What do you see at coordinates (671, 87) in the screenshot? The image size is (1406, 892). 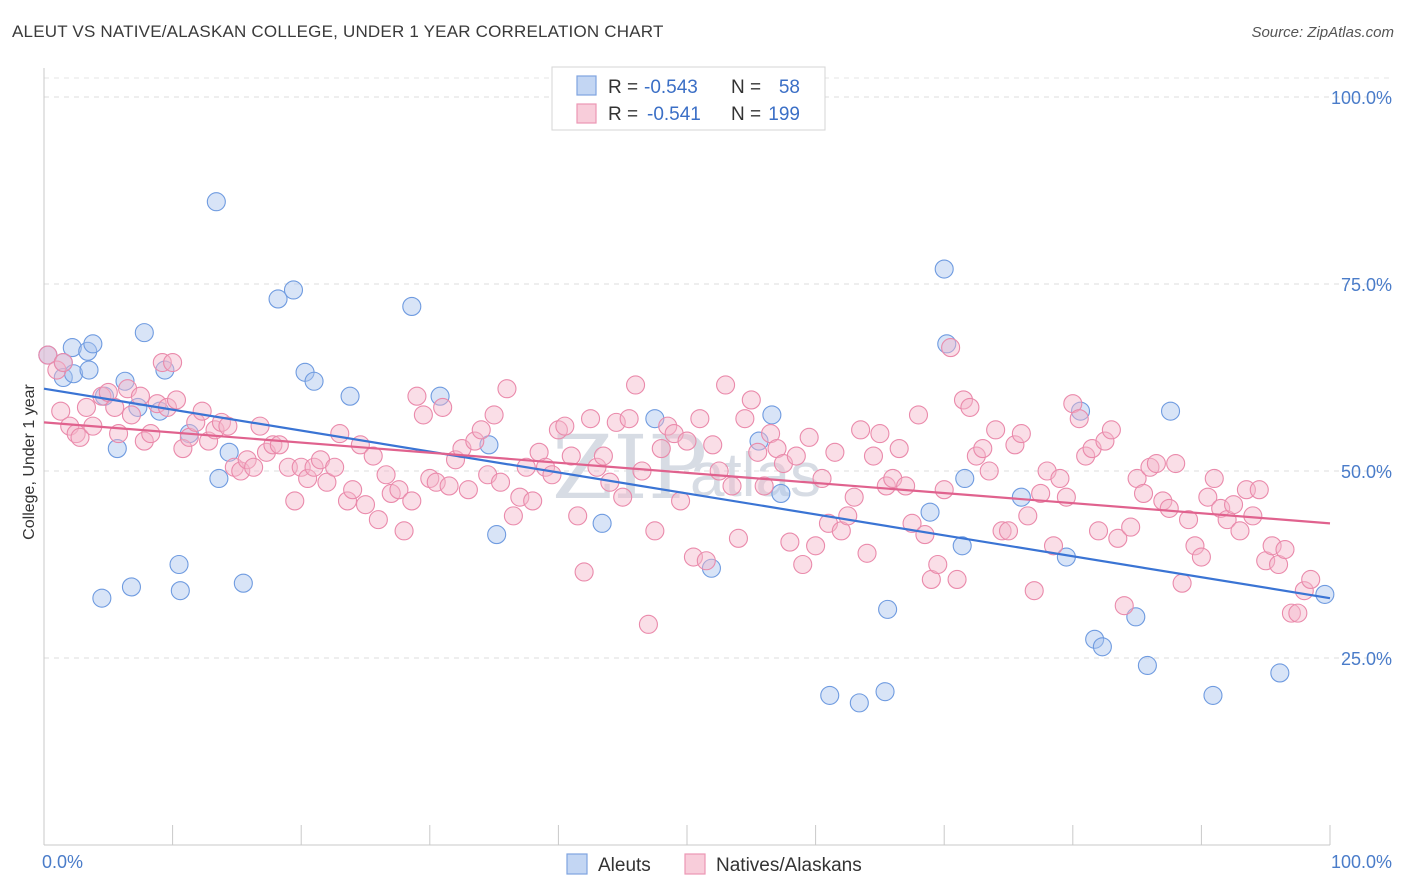 I see `stats-legend-r-value-aleuts: -0.543` at bounding box center [671, 87].